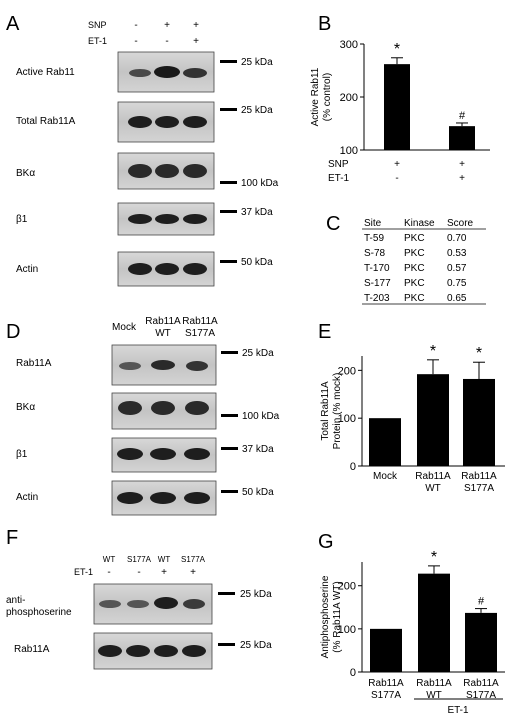 This screenshot has height=720, width=512. I want to click on snp-label: SNP, so click(97, 25).